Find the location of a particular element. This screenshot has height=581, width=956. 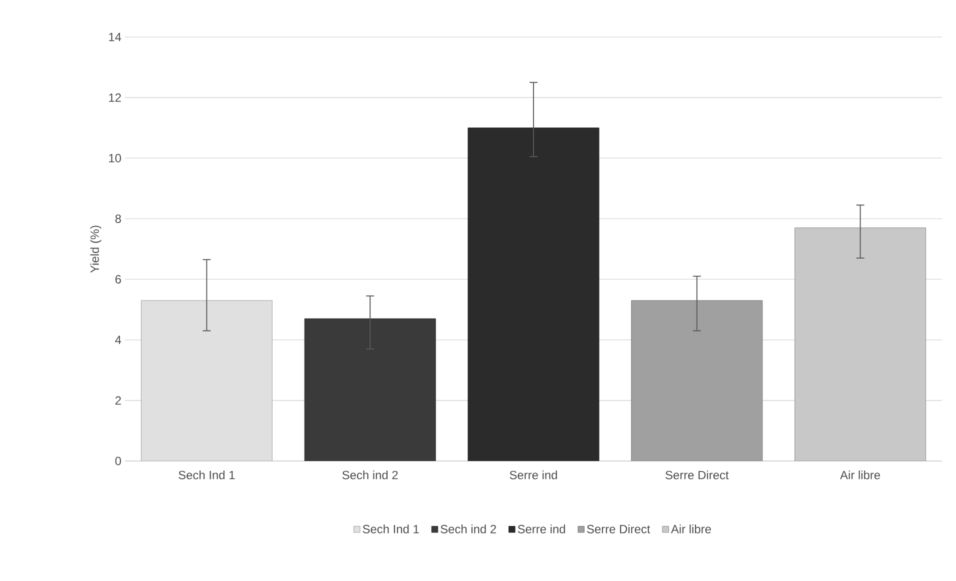

legend-label: Air libre is located at coordinates (690, 529).